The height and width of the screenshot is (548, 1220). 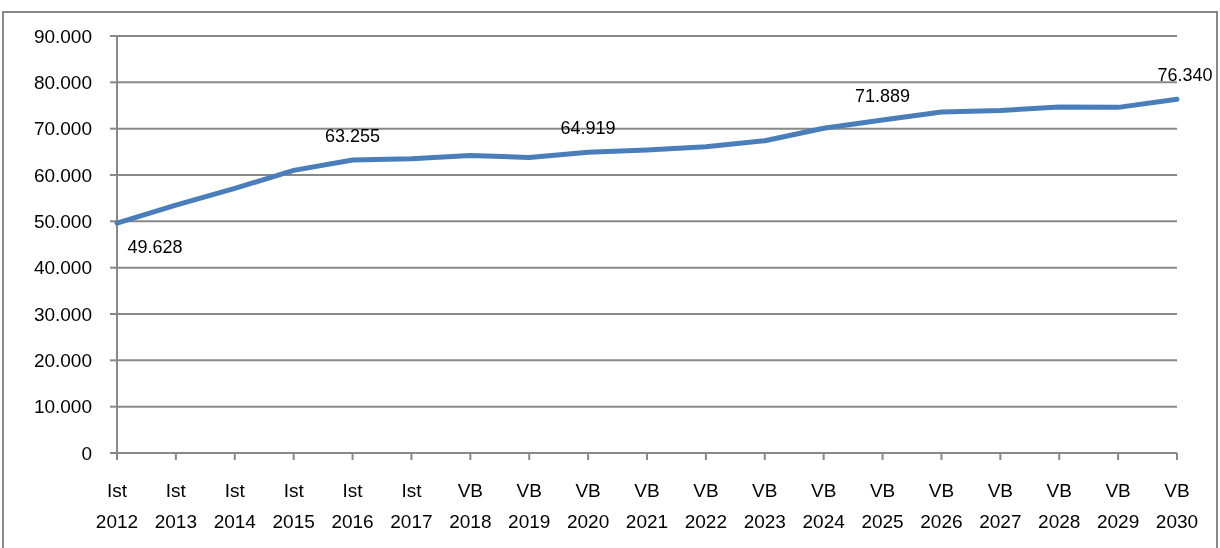 What do you see at coordinates (86, 453) in the screenshot?
I see `y-tick-label: 0` at bounding box center [86, 453].